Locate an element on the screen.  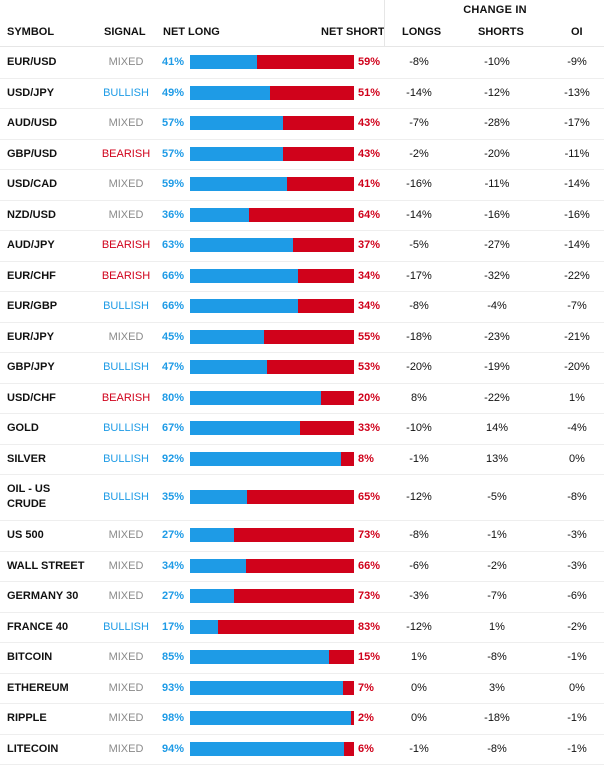
symbol-cell: GOLD is located at coordinates (23, 428).